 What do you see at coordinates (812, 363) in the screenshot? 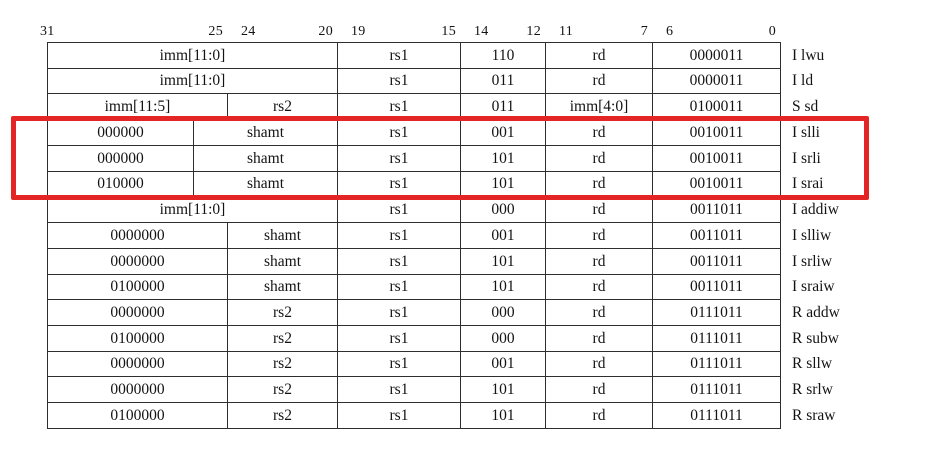
I see `row-label: R sllw` at bounding box center [812, 363].